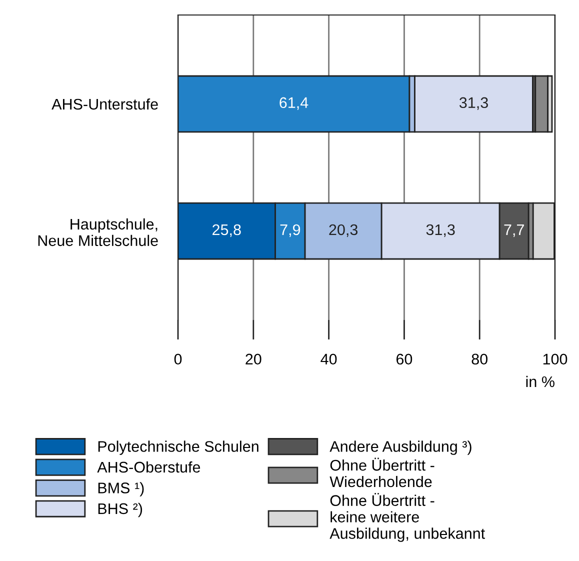 This screenshot has height=561, width=579. Describe the element at coordinates (514, 230) in the screenshot. I see `data-label: 7,7` at that location.